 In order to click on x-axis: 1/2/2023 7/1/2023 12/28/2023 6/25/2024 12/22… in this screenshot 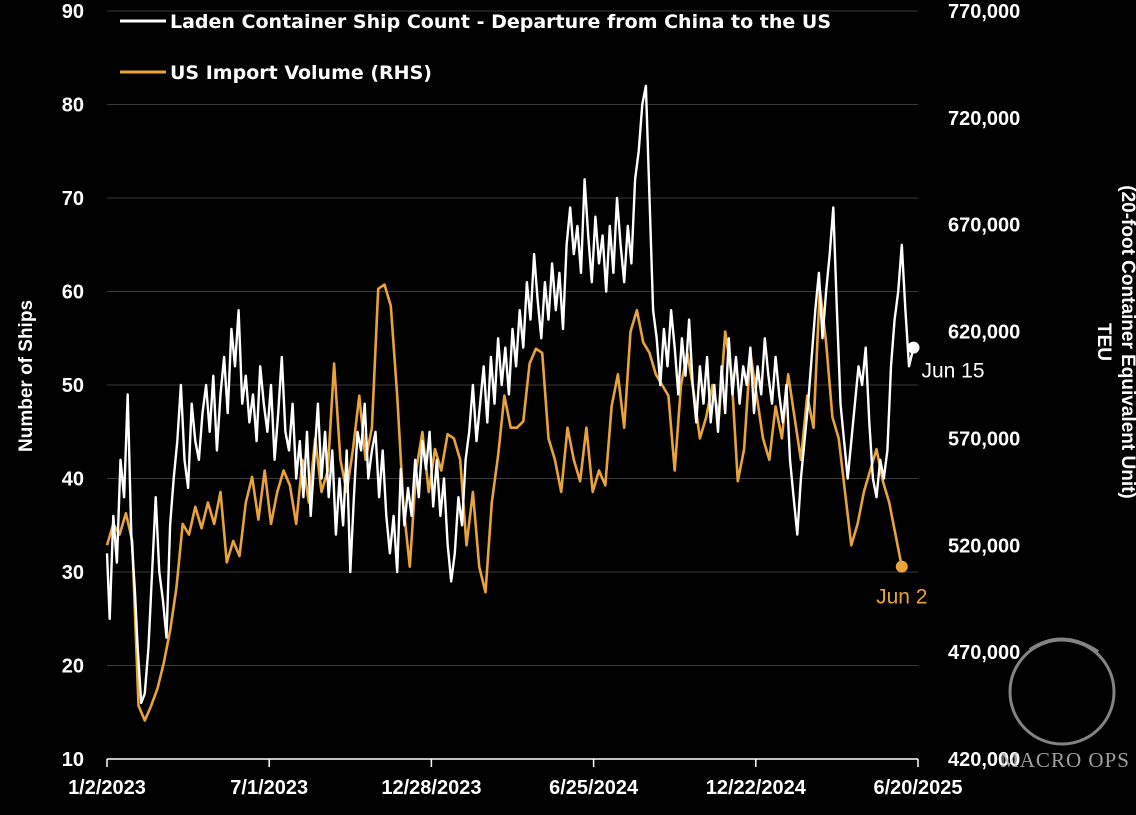, I will do `click(515, 778)`.